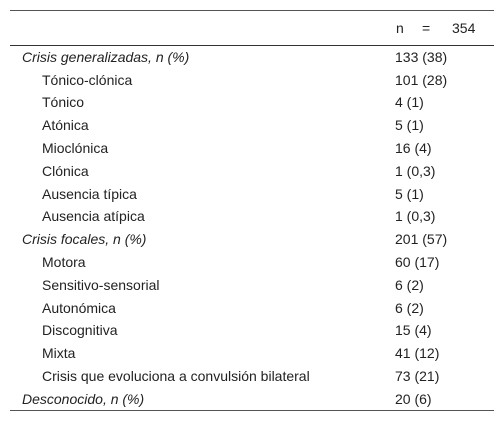 Image resolution: width=504 pixels, height=434 pixels. I want to click on row-value: 16 (4), so click(413, 148).